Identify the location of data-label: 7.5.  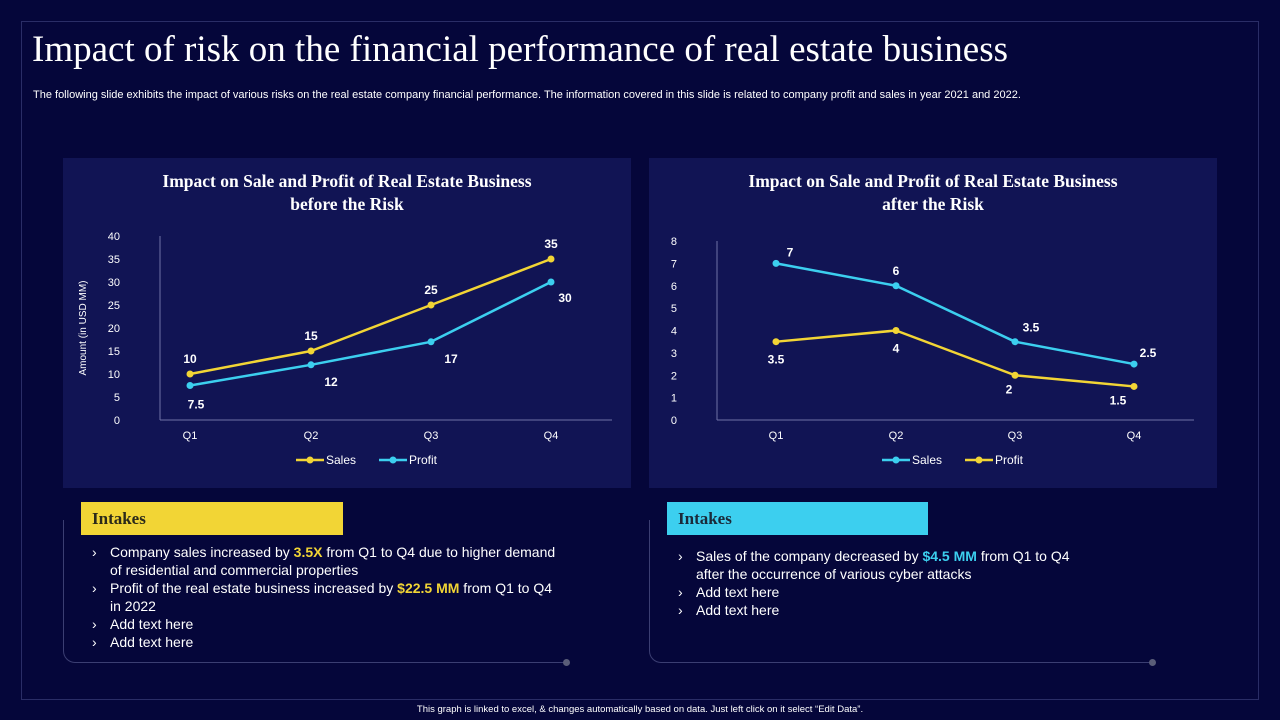
(196, 405).